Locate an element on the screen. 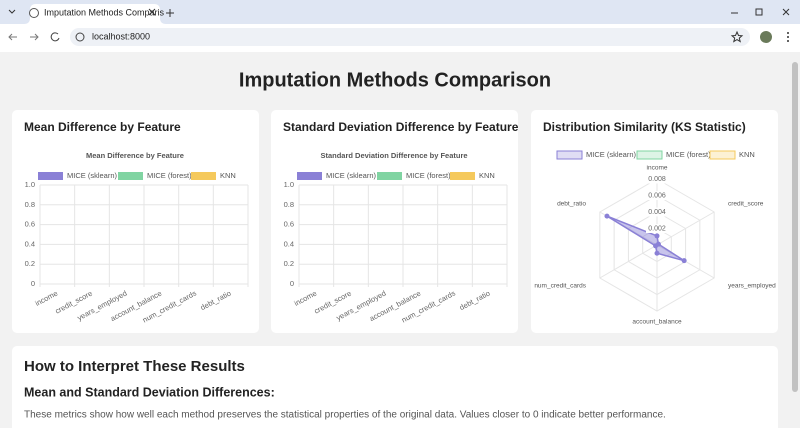  radar-axis-label: years_employed is located at coordinates (752, 286).